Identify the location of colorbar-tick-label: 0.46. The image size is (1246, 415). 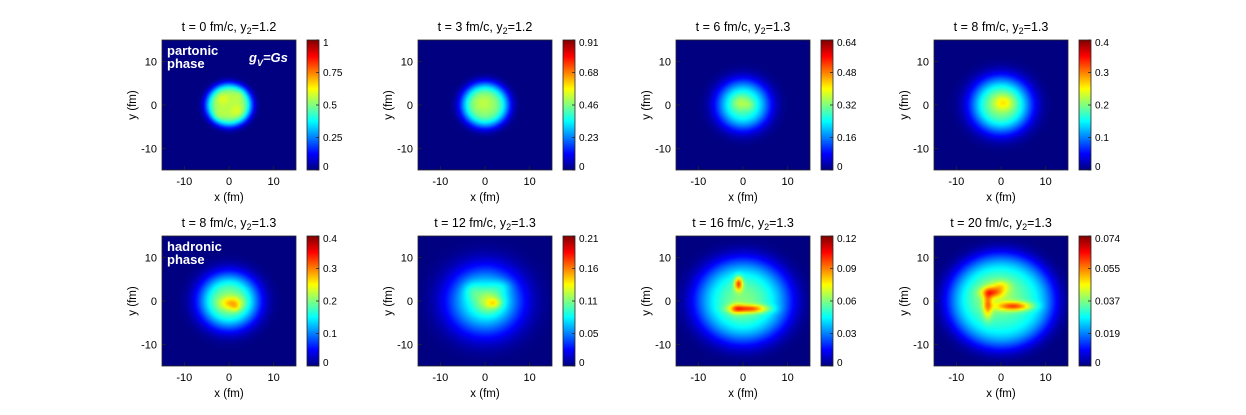
(589, 106).